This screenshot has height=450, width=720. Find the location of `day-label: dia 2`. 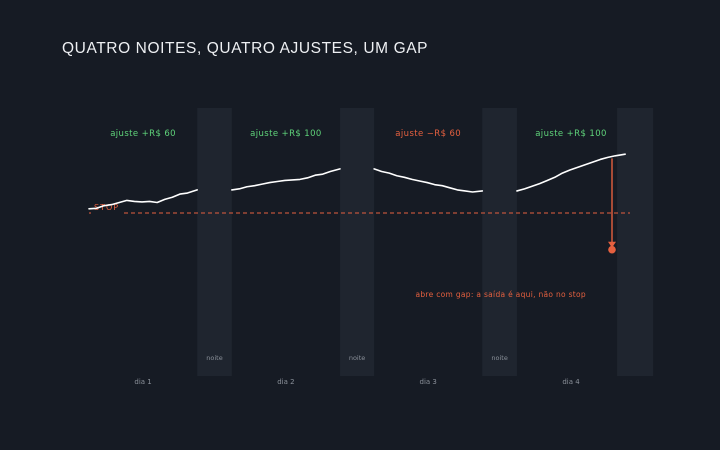

day-label: dia 2 is located at coordinates (285, 382).